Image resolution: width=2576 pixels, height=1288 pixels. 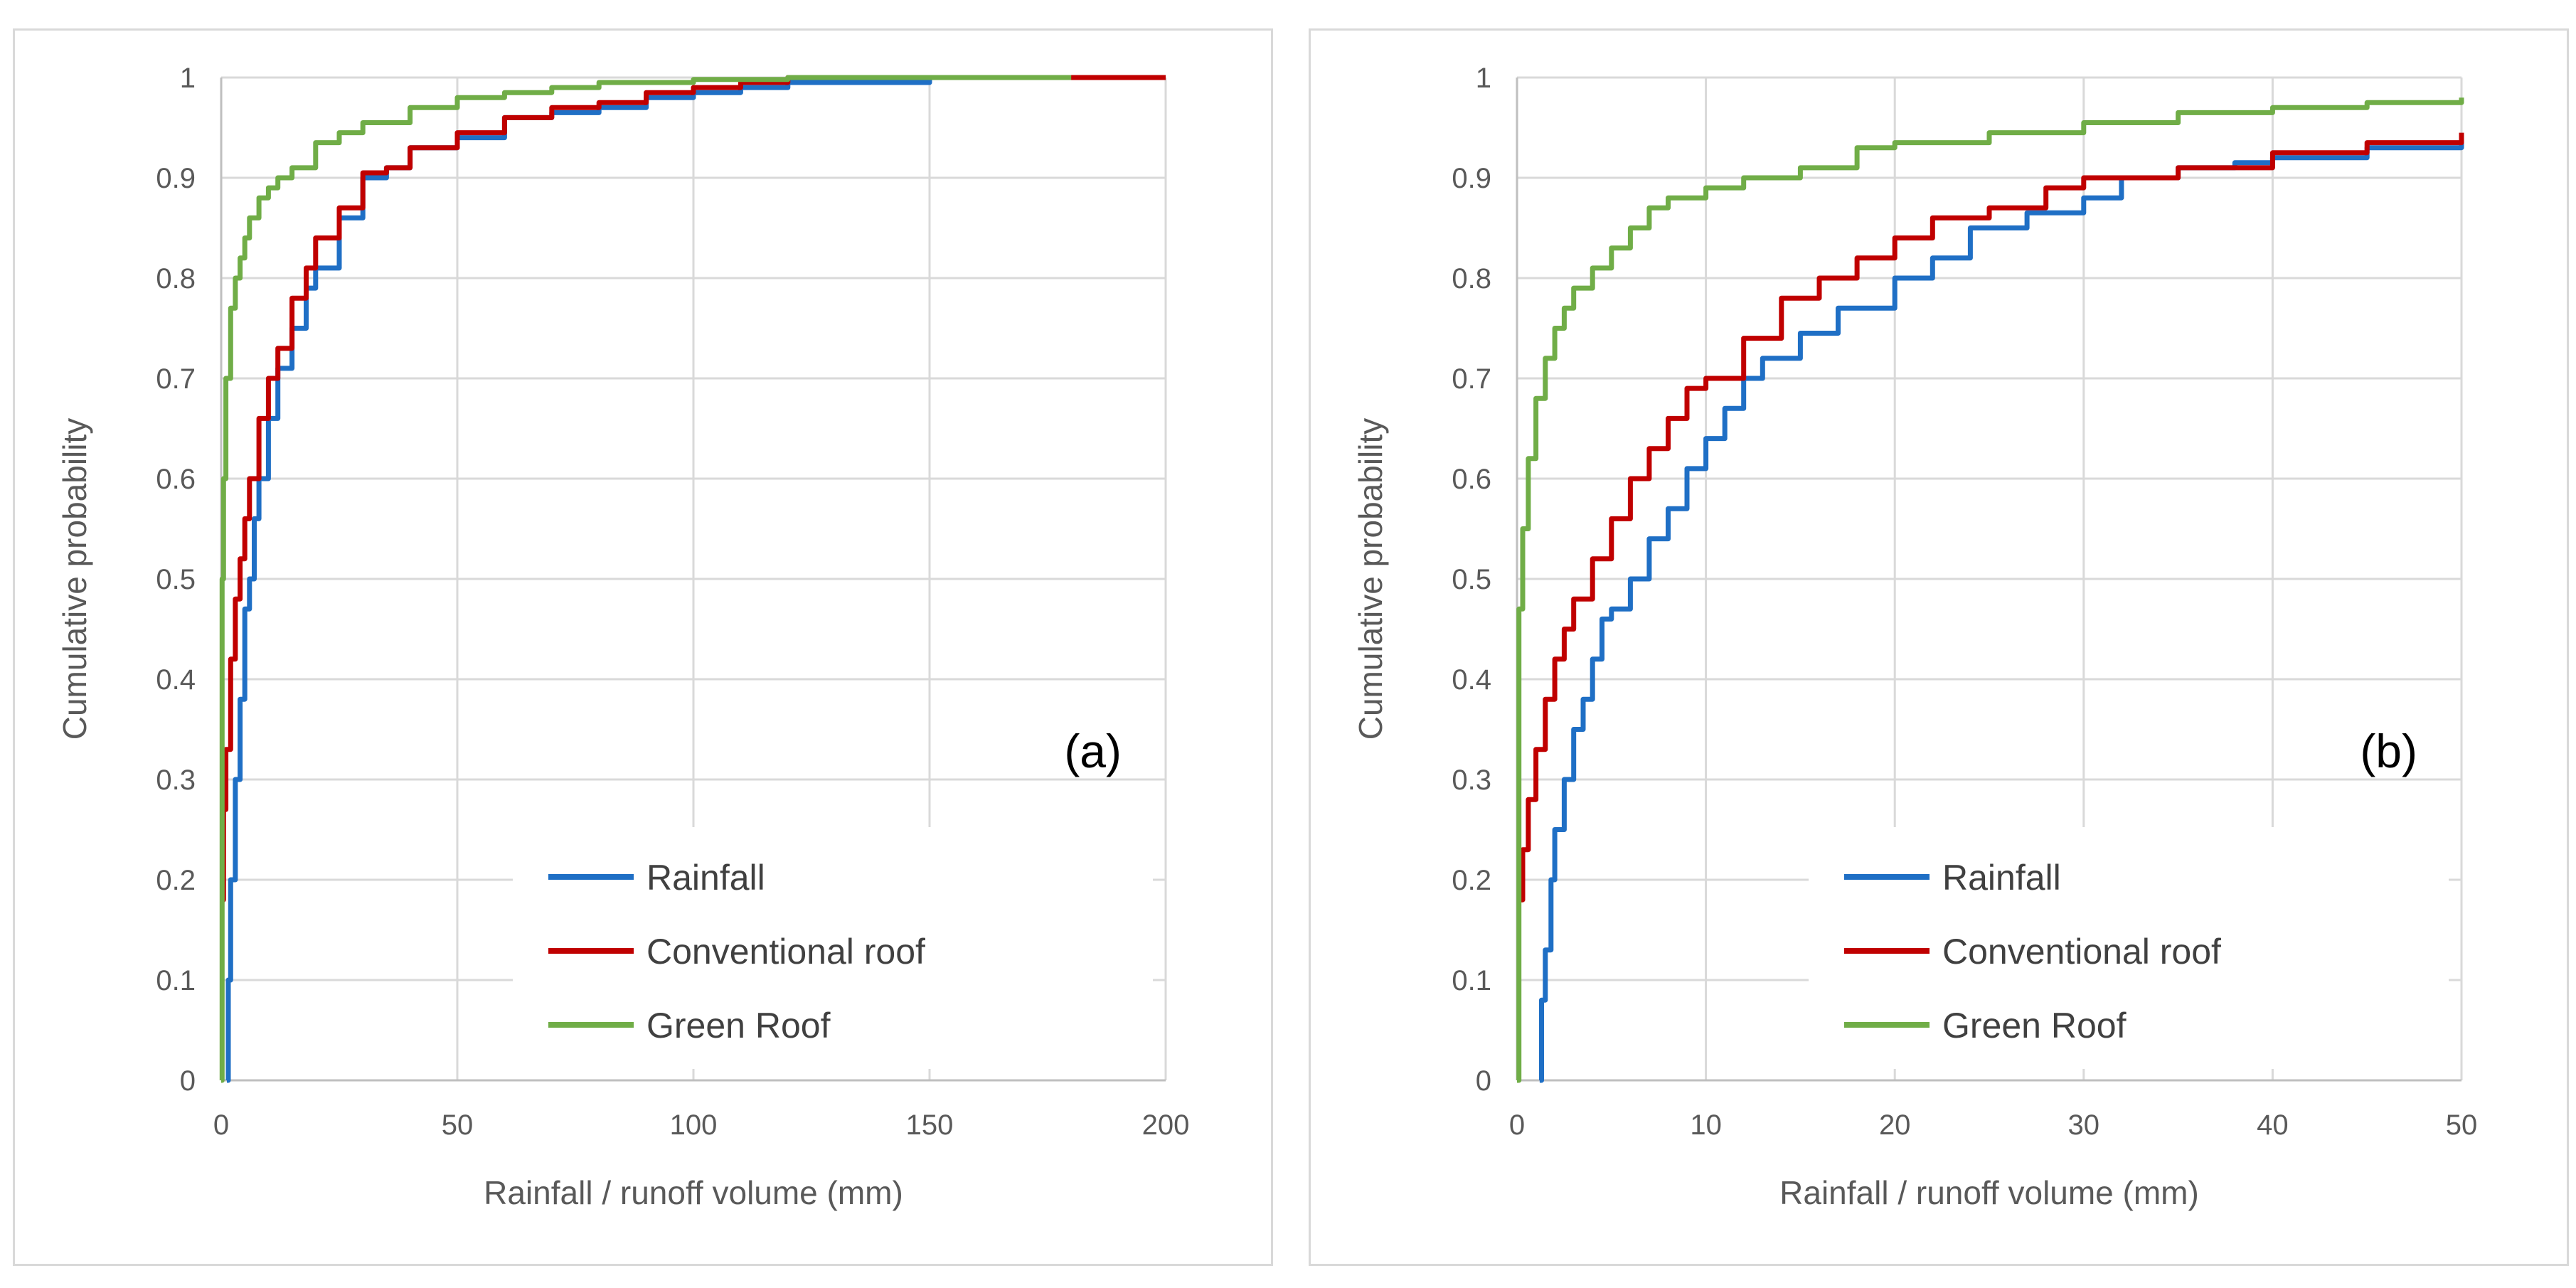 I want to click on chart-b-x-axis-title: Rainfall / runoff volume (mm), so click(x=1989, y=1192).